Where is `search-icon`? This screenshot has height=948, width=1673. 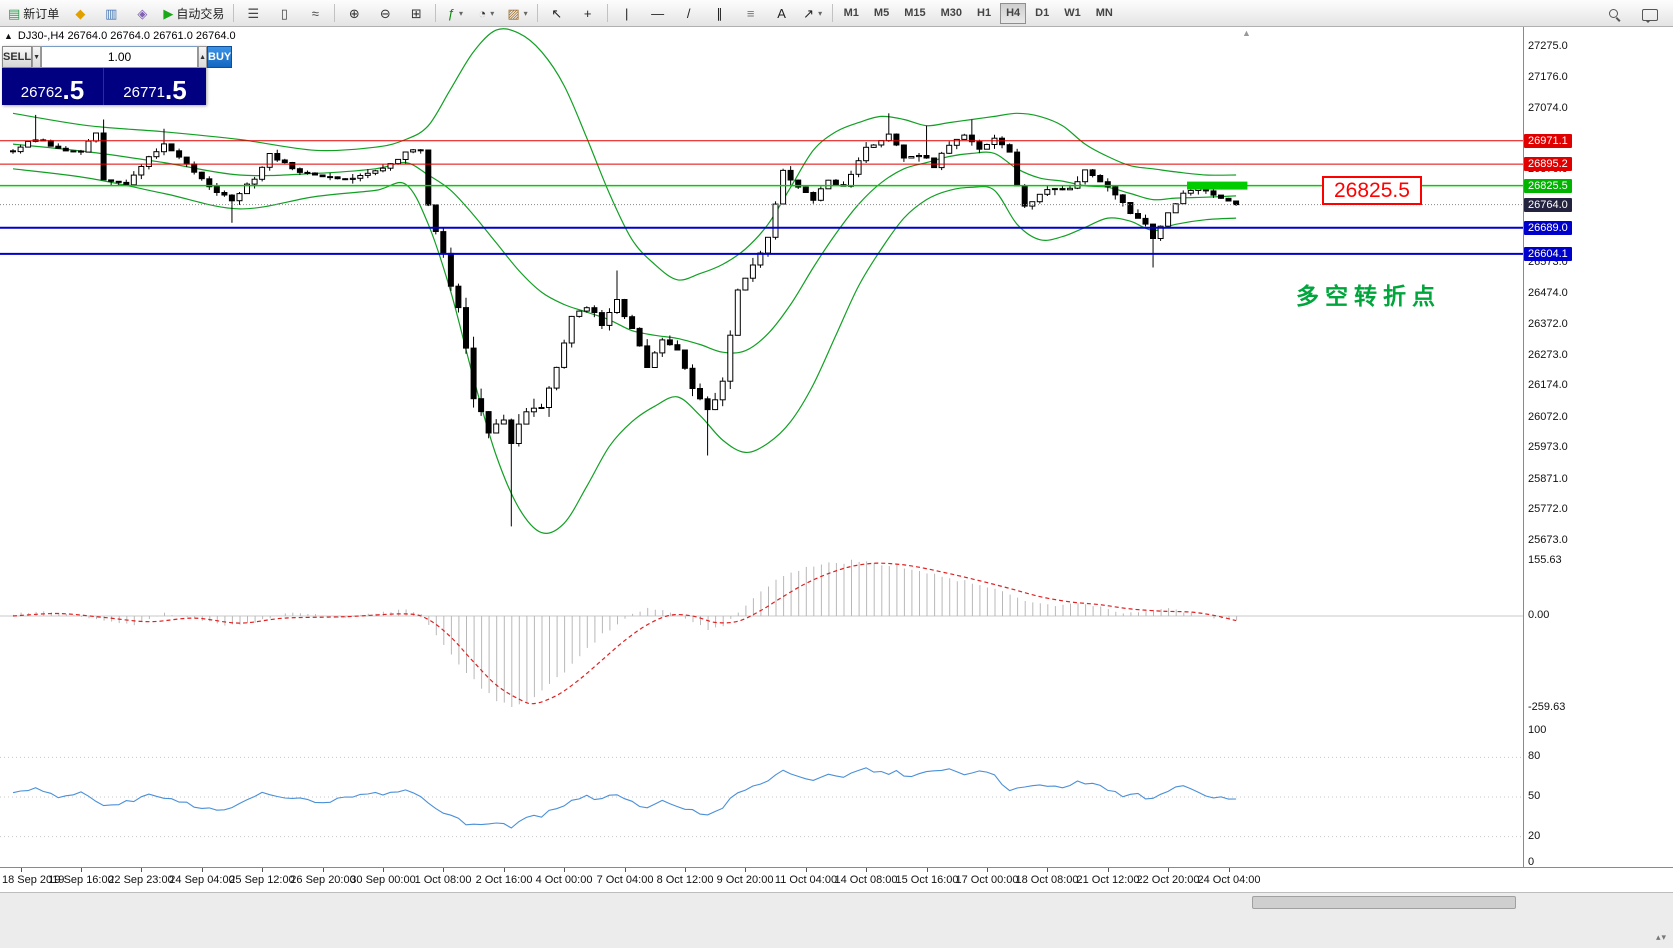
search-icon is located at coordinates (1614, 14).